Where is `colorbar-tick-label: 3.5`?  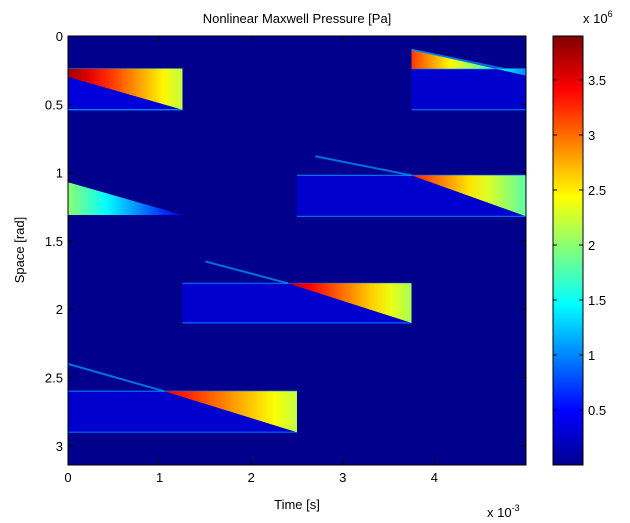
colorbar-tick-label: 3.5 is located at coordinates (597, 80).